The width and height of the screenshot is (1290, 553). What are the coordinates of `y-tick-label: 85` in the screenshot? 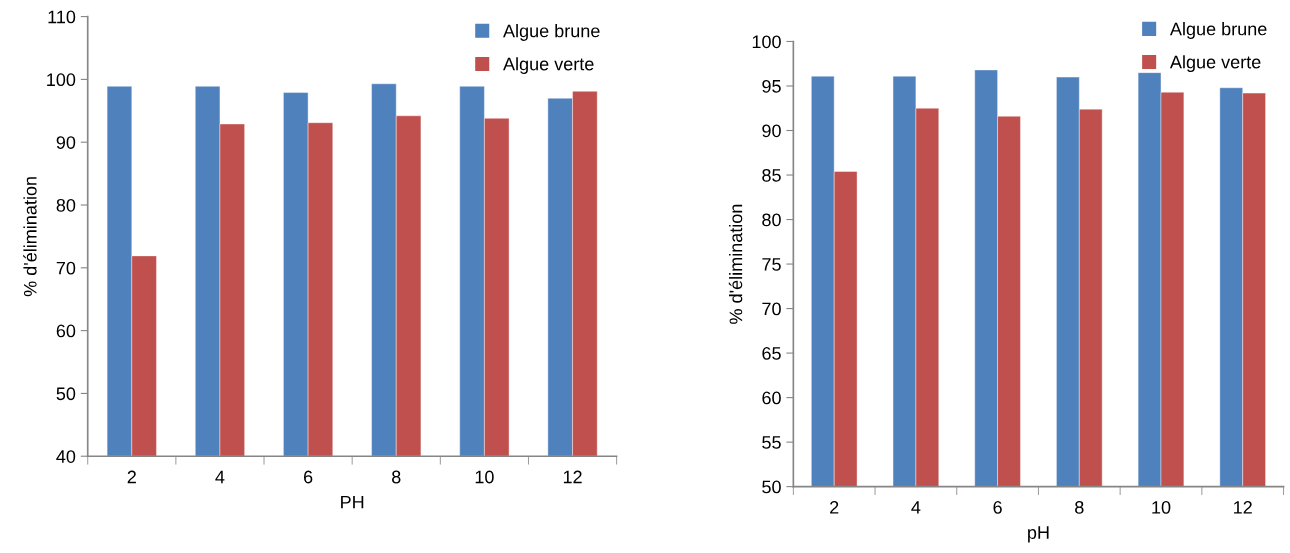 It's located at (771, 175).